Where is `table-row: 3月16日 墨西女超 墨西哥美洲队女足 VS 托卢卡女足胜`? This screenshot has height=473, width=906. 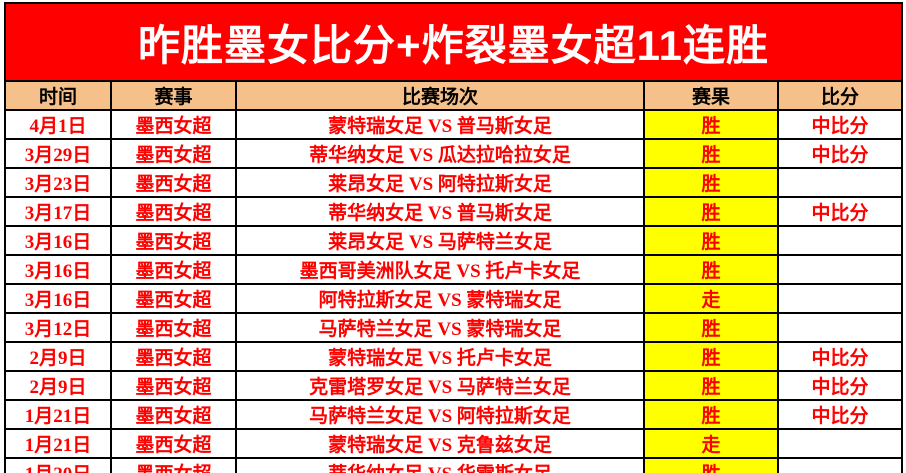
table-row: 3月16日 墨西女超 墨西哥美洲队女足 VS 托卢卡女足胜 is located at coordinates (454, 269).